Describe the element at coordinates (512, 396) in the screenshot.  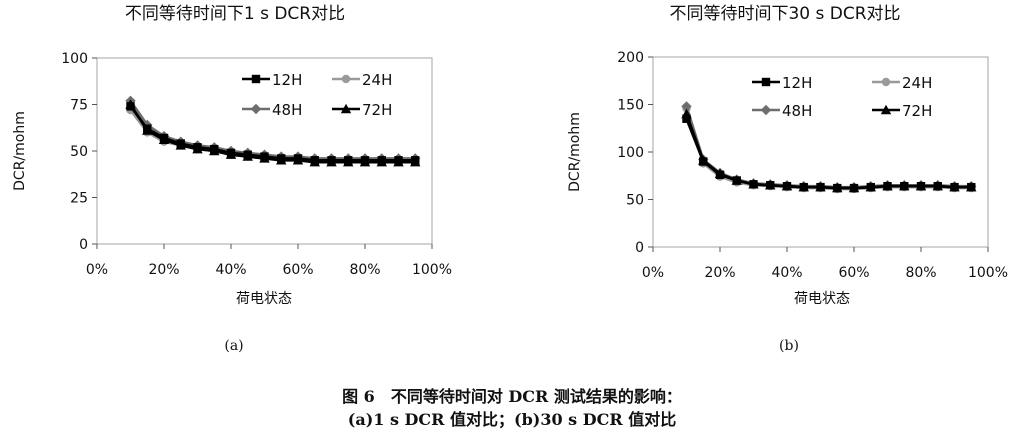
I see `figure-caption-line-1: 图 6 不同等待时间对 DCR 测试结果的影响：` at that location.